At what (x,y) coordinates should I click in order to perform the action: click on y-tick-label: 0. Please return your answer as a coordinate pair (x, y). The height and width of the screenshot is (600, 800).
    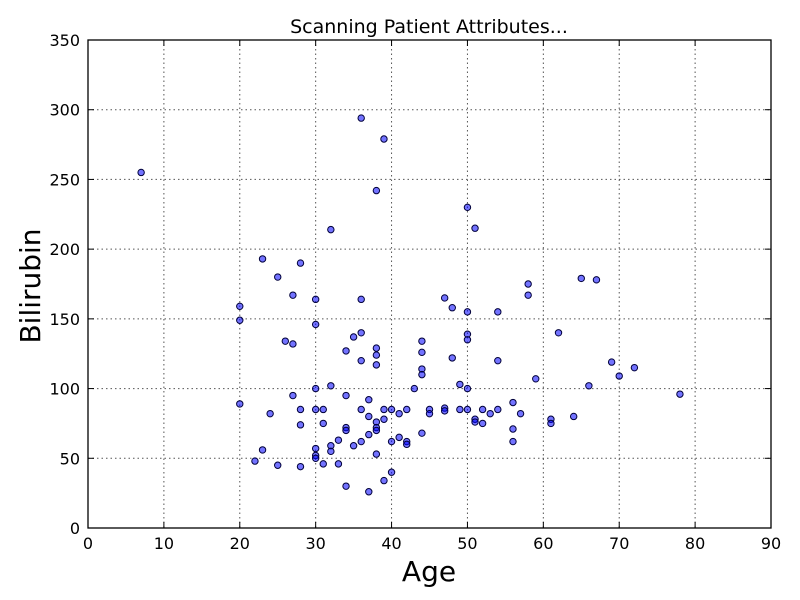
    Looking at the image, I should click on (75, 528).